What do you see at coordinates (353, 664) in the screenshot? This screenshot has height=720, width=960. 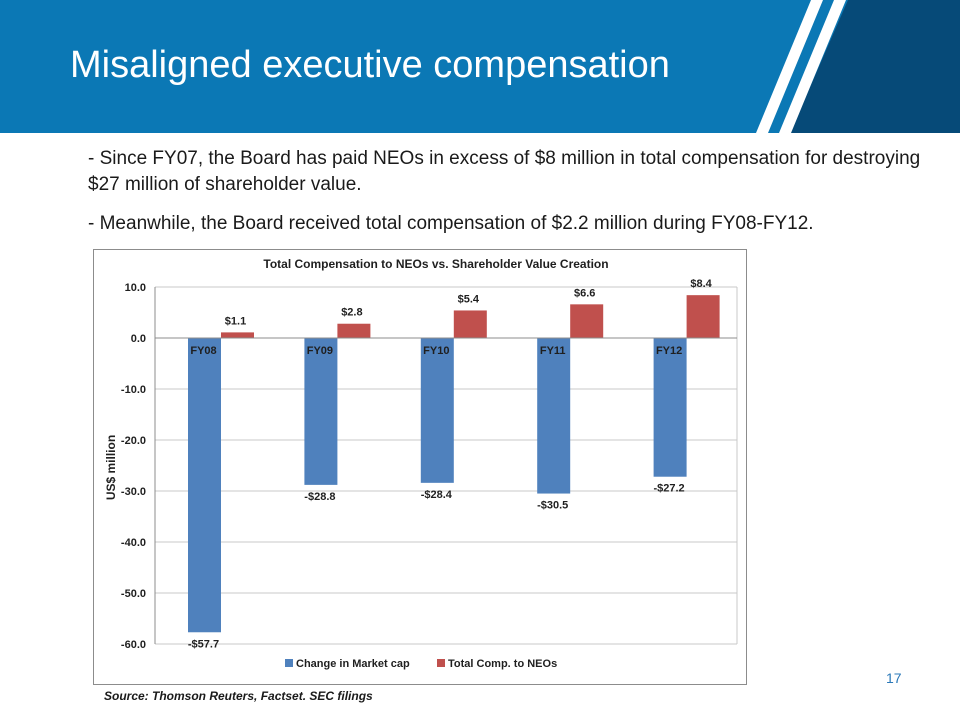 I see `legend-label-market-cap: Change in Market cap` at bounding box center [353, 664].